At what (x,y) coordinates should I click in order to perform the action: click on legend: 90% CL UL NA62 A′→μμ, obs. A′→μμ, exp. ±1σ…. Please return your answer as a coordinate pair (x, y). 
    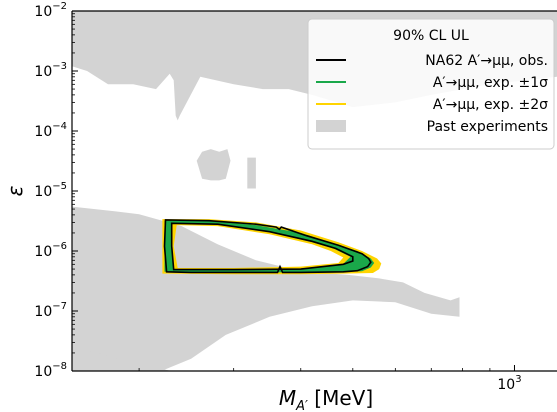
    Looking at the image, I should click on (431, 84).